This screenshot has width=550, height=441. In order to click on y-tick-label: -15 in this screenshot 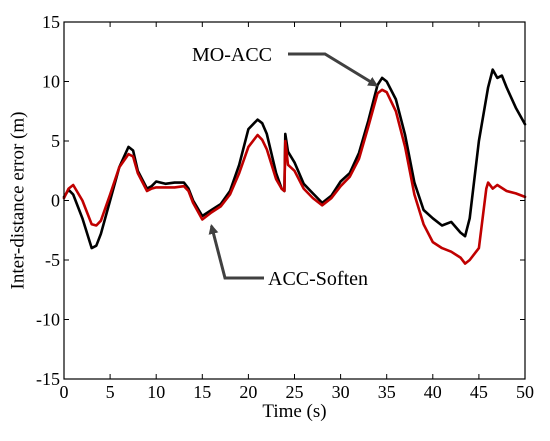, I will do `click(48, 379)`.